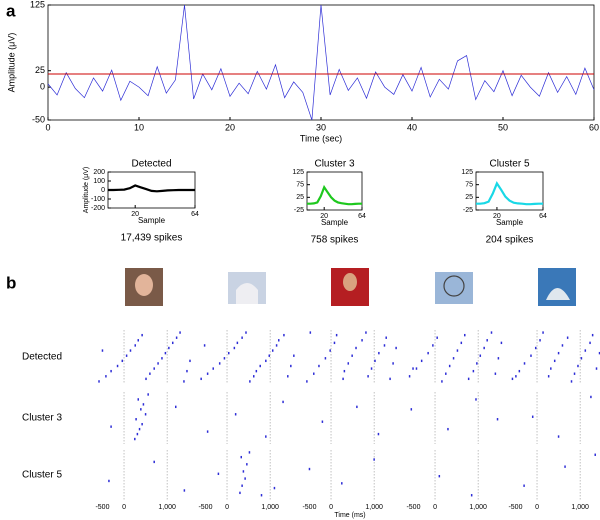  I want to click on chart-title: Cluster 5, so click(509, 164).